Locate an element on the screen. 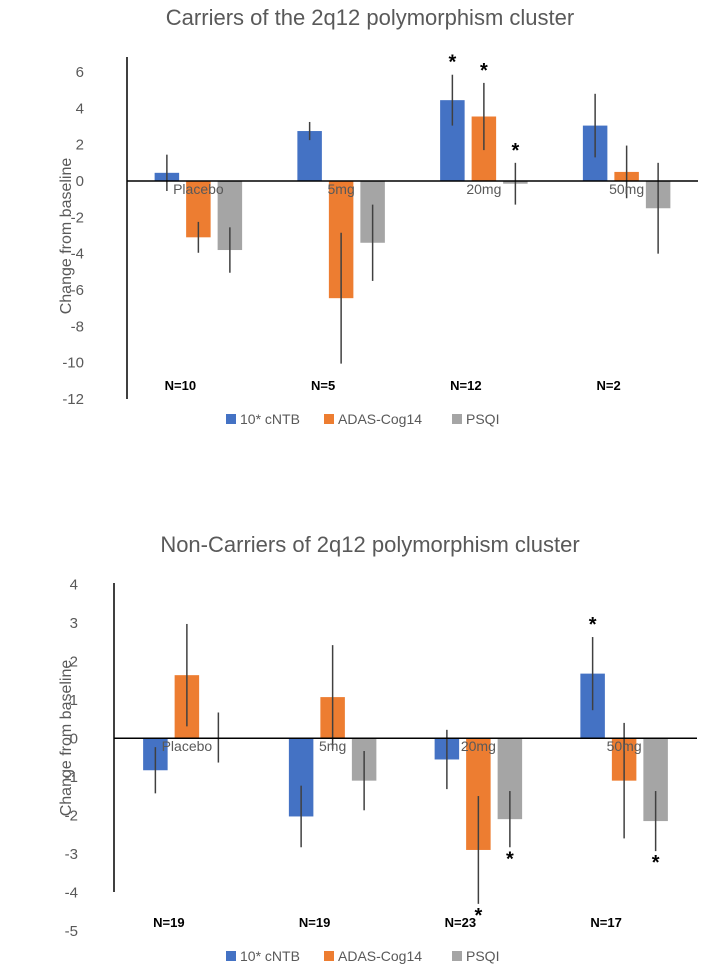 The height and width of the screenshot is (973, 720). y-tick-label: -1 is located at coordinates (71, 777).